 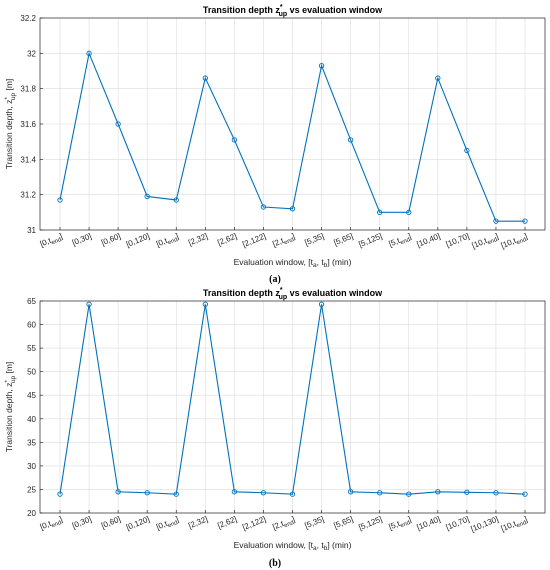 What do you see at coordinates (31, 348) in the screenshot?
I see `y-tick-label: 55` at bounding box center [31, 348].